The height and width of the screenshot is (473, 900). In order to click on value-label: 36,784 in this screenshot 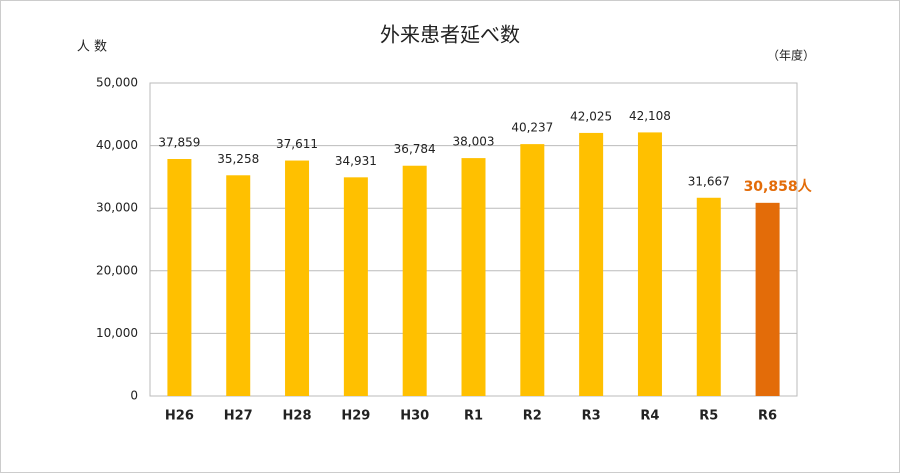, I will do `click(415, 149)`.